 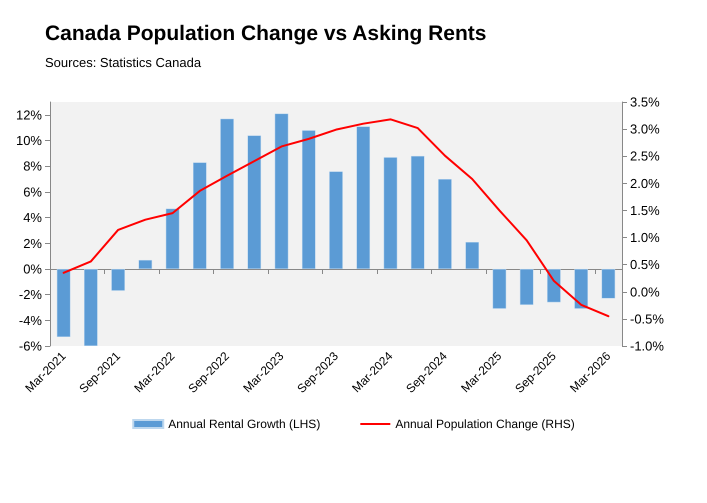 I want to click on y2-tick-label: 3.5%, so click(x=645, y=102).